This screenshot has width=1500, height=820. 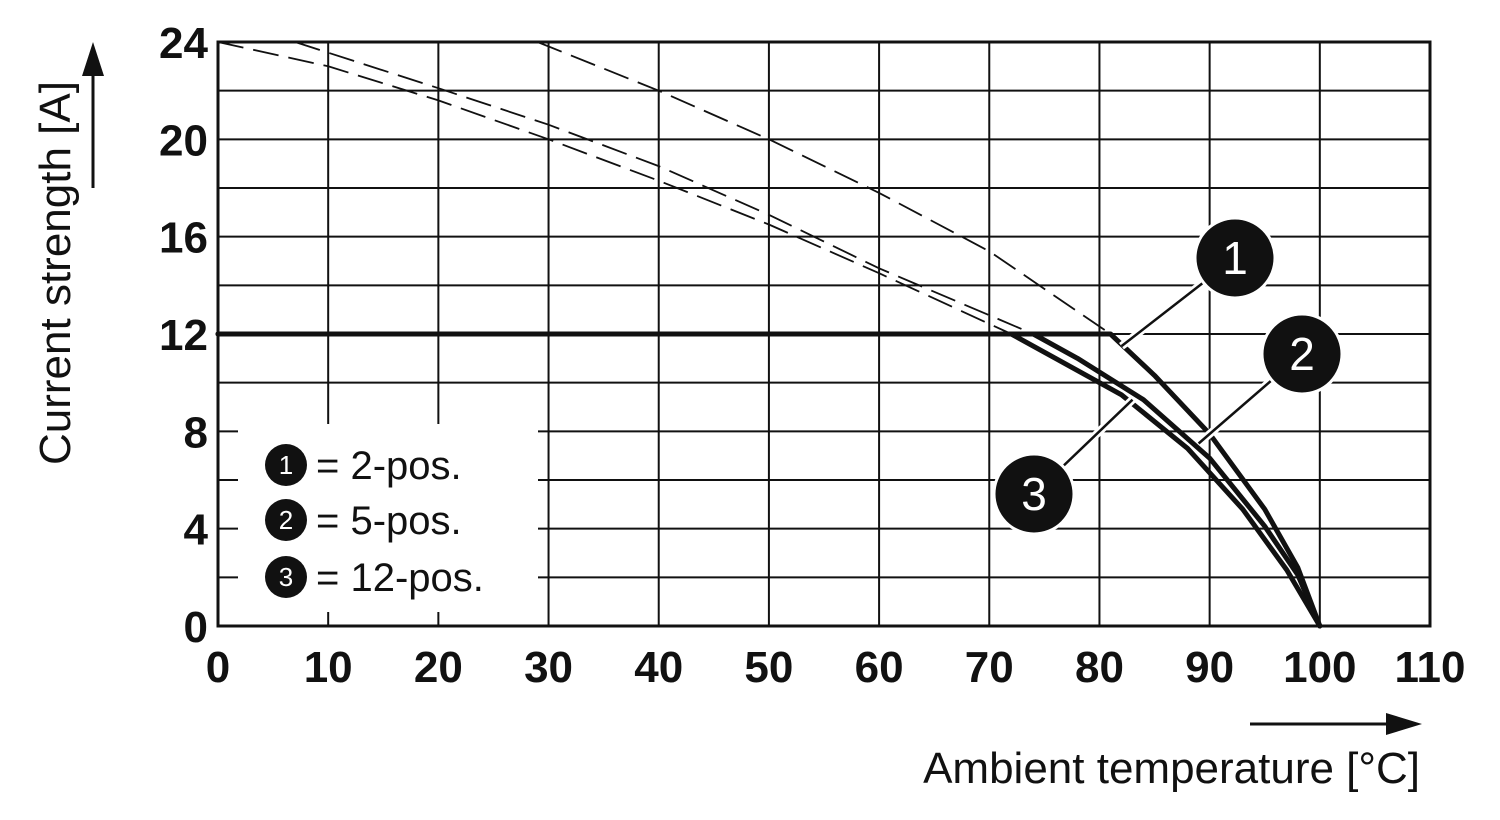 What do you see at coordinates (1209, 667) in the screenshot?
I see `x-tick-90: 90` at bounding box center [1209, 667].